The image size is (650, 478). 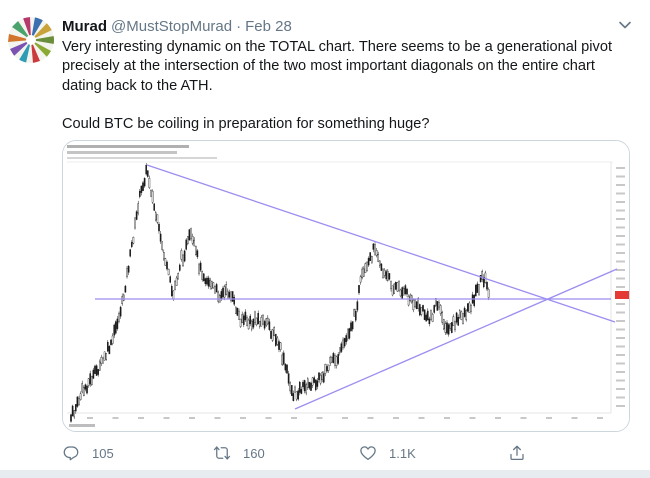 I want to click on ascending-trendline, so click(x=456, y=339).